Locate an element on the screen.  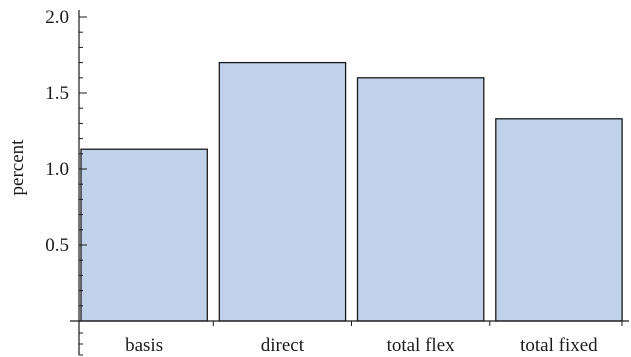
category-label-direct: direct is located at coordinates (283, 345).